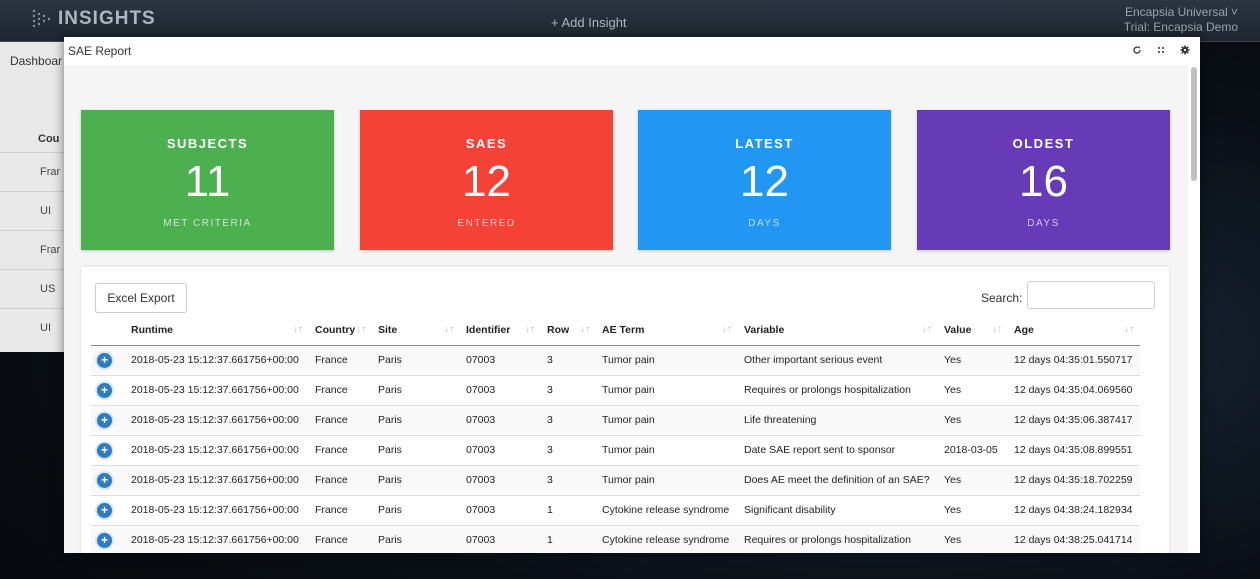  Describe the element at coordinates (1091, 295) in the screenshot. I see `search-input` at that location.